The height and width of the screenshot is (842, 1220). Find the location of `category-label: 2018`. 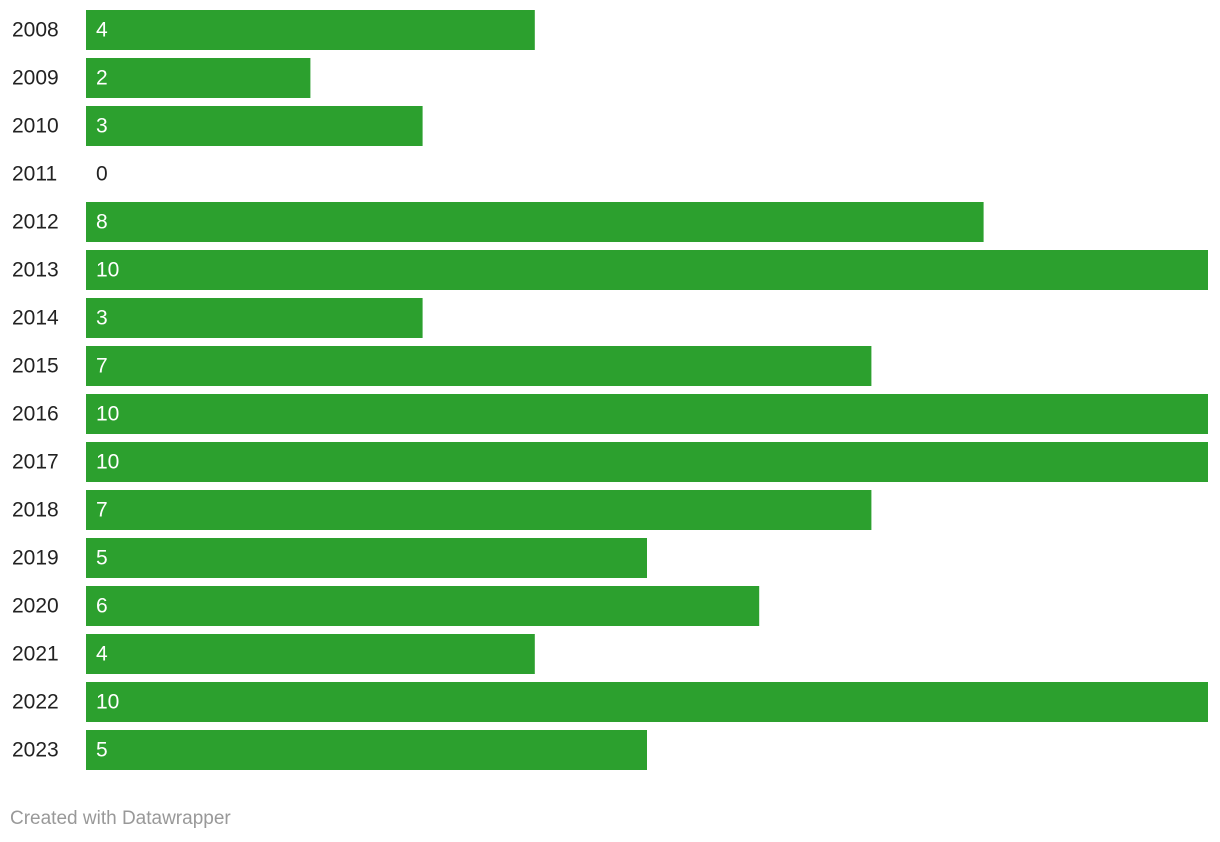

category-label: 2018 is located at coordinates (35, 510).